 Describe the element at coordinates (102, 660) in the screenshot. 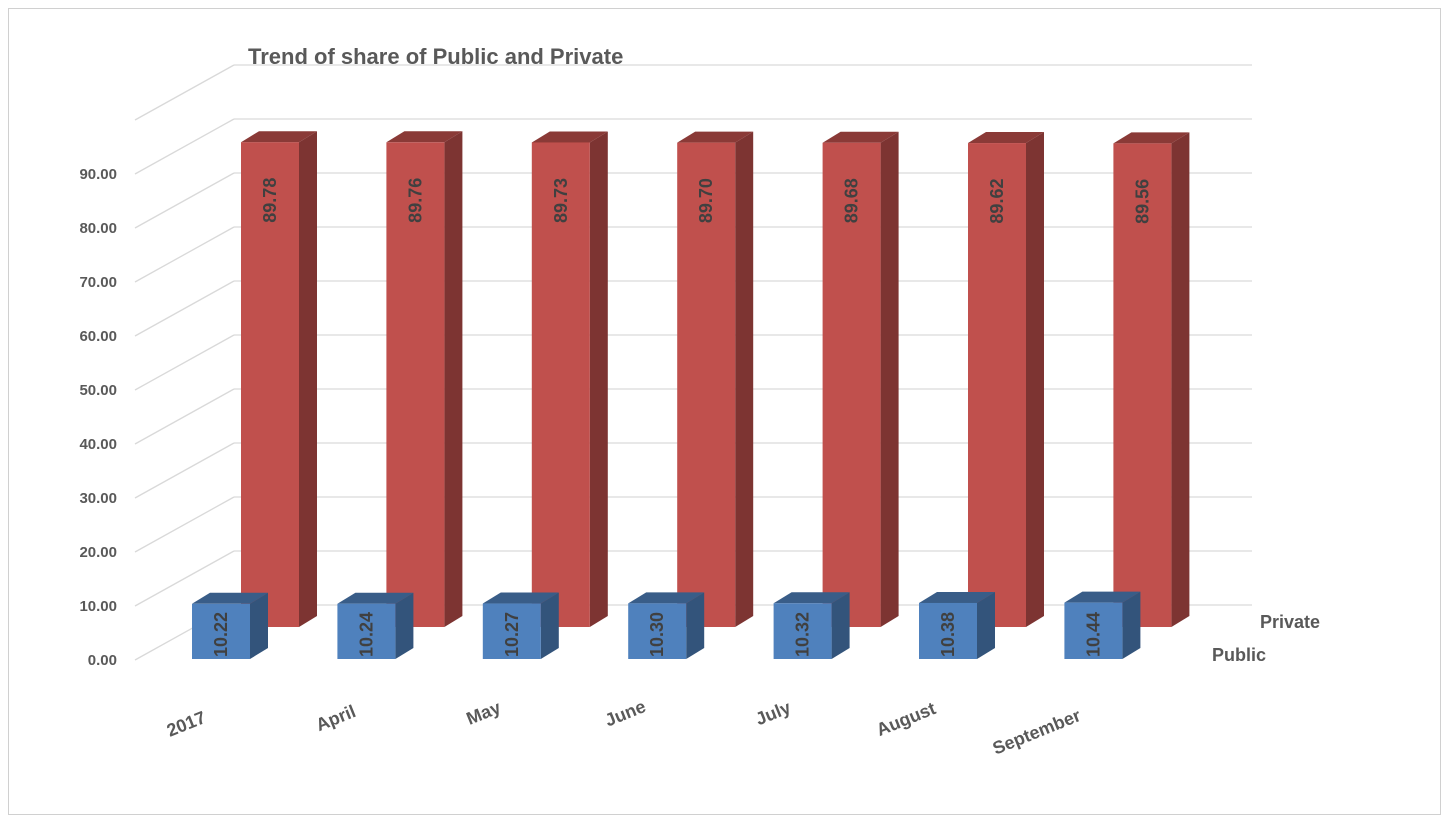

I see `y-tick-label: 0.00` at that location.